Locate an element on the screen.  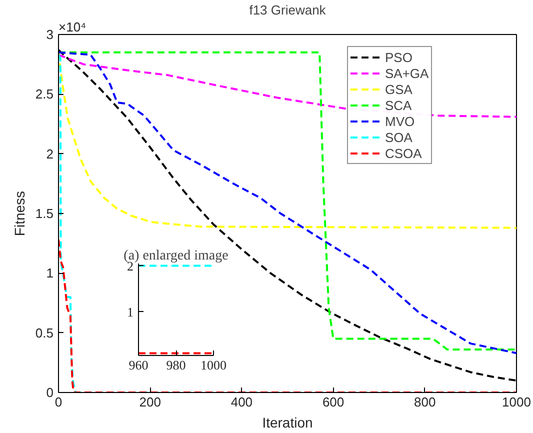
x-tick-label: 980 is located at coordinates (176, 365).